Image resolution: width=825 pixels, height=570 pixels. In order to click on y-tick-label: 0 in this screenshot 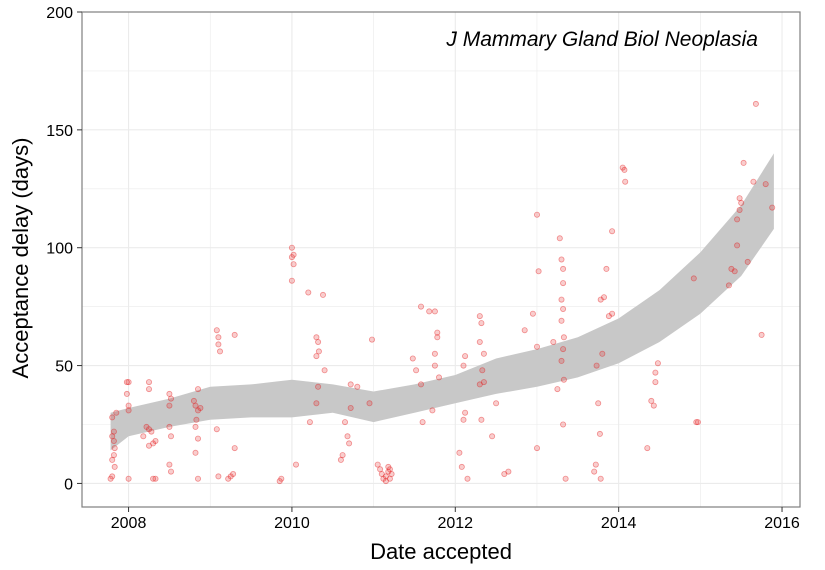, I will do `click(68, 484)`.